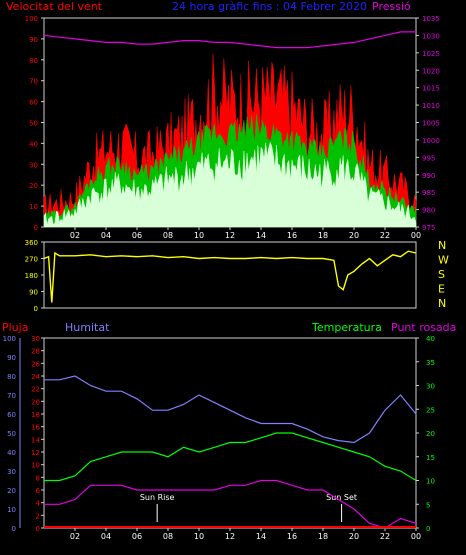  I want to click on direction-compass-label: W, so click(443, 260).